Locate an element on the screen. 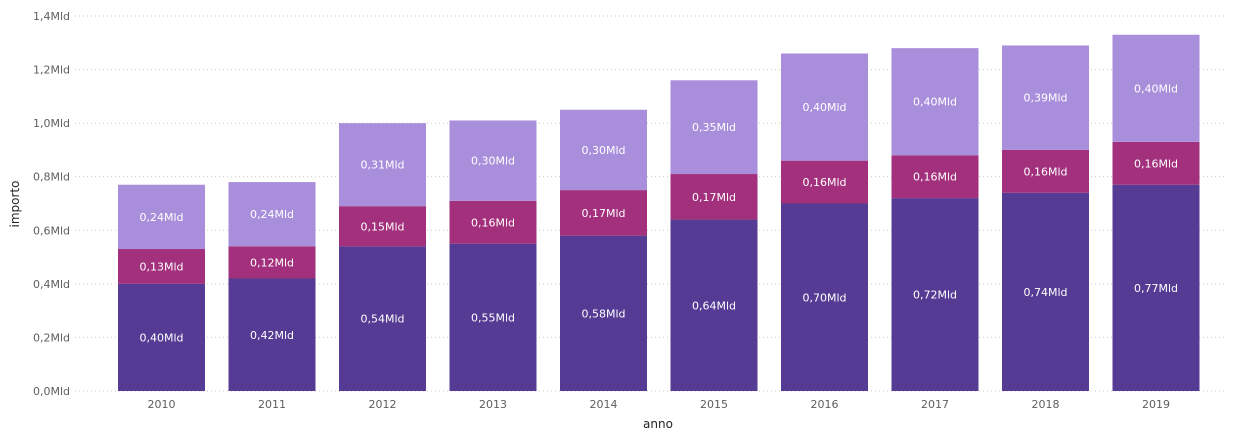 This screenshot has width=1246, height=432. x-tick-label: 2012 is located at coordinates (383, 404).